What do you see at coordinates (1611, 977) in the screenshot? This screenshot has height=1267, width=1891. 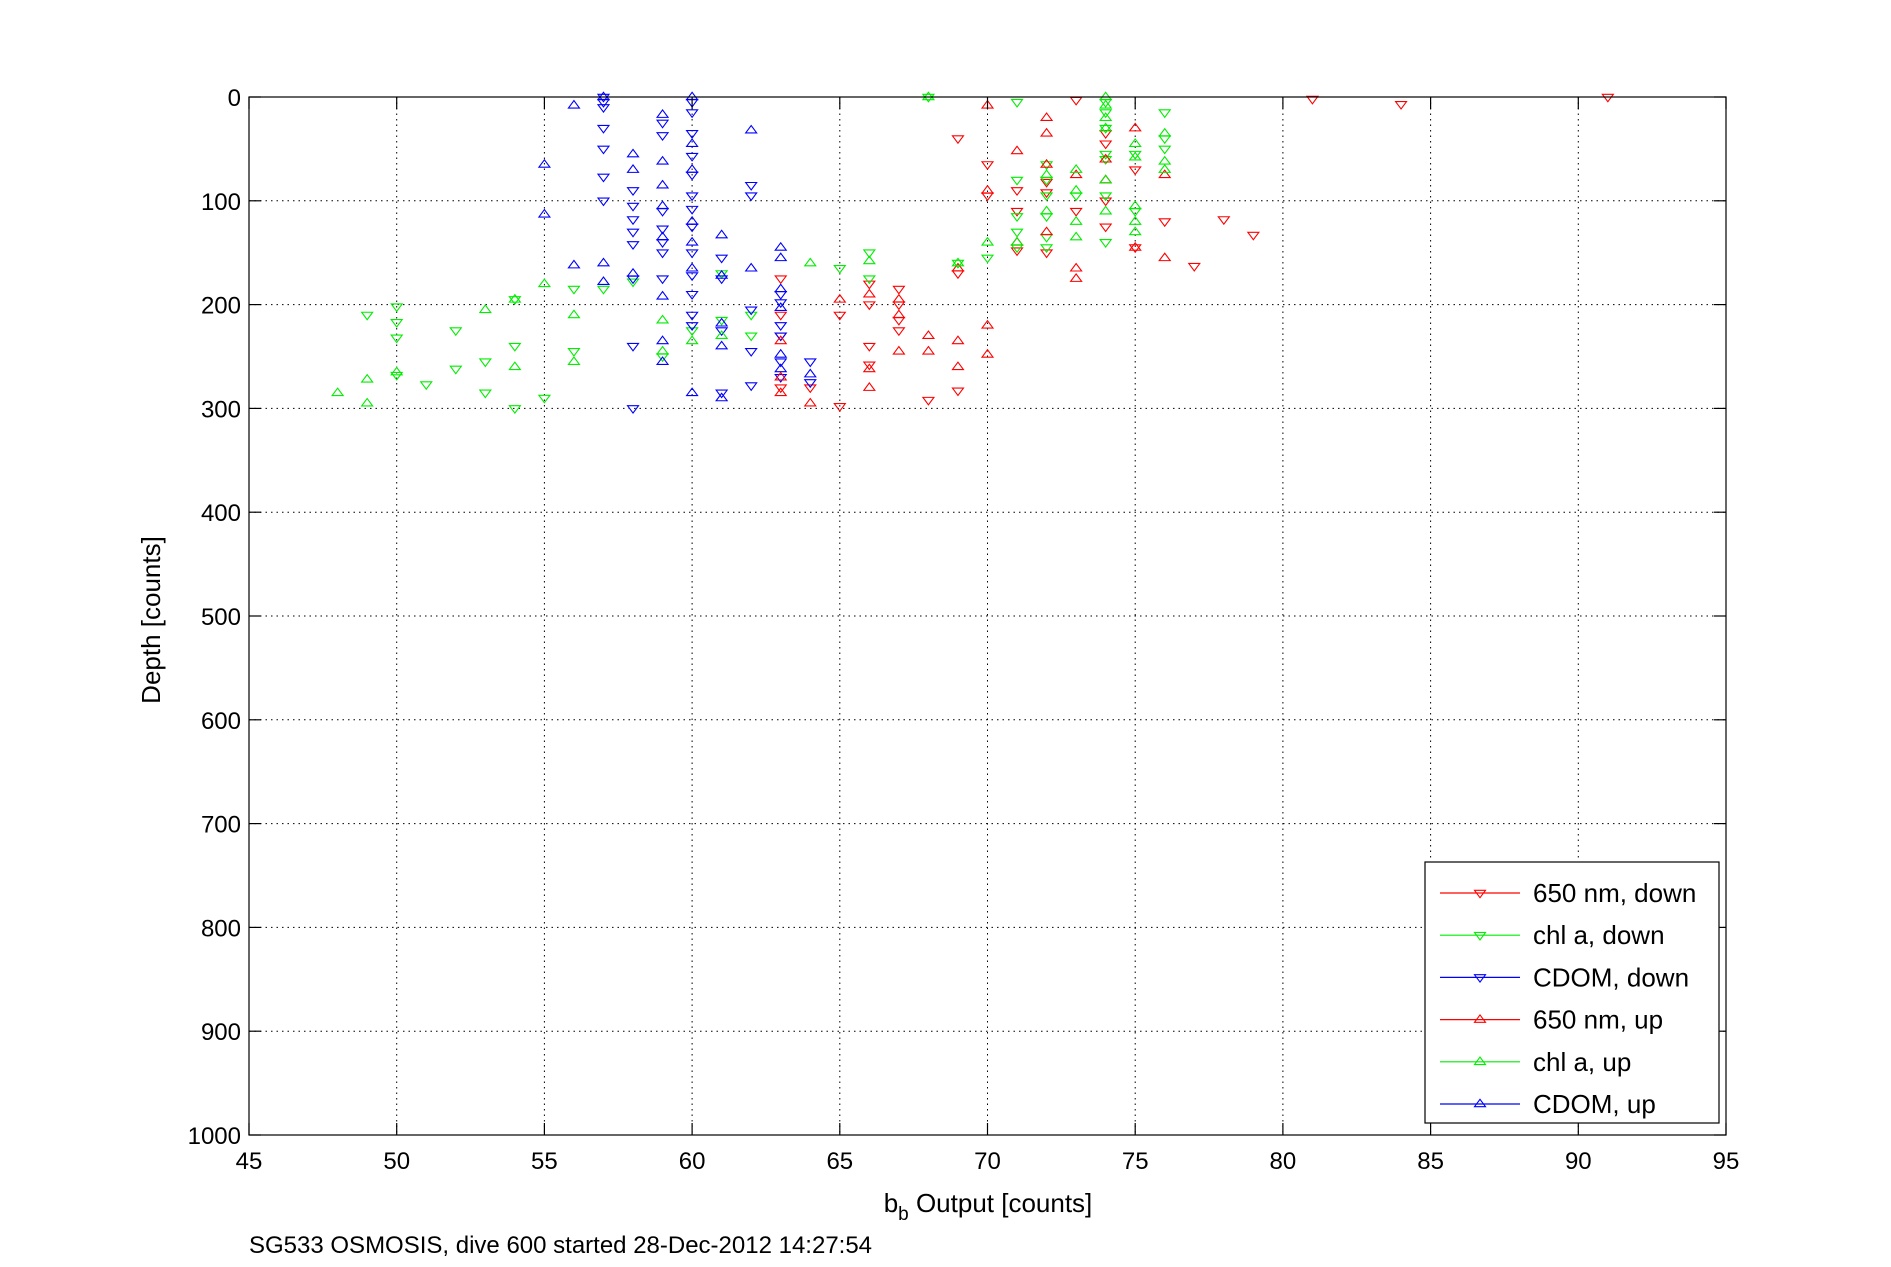 I see `legend-label: CDOM, down` at bounding box center [1611, 977].